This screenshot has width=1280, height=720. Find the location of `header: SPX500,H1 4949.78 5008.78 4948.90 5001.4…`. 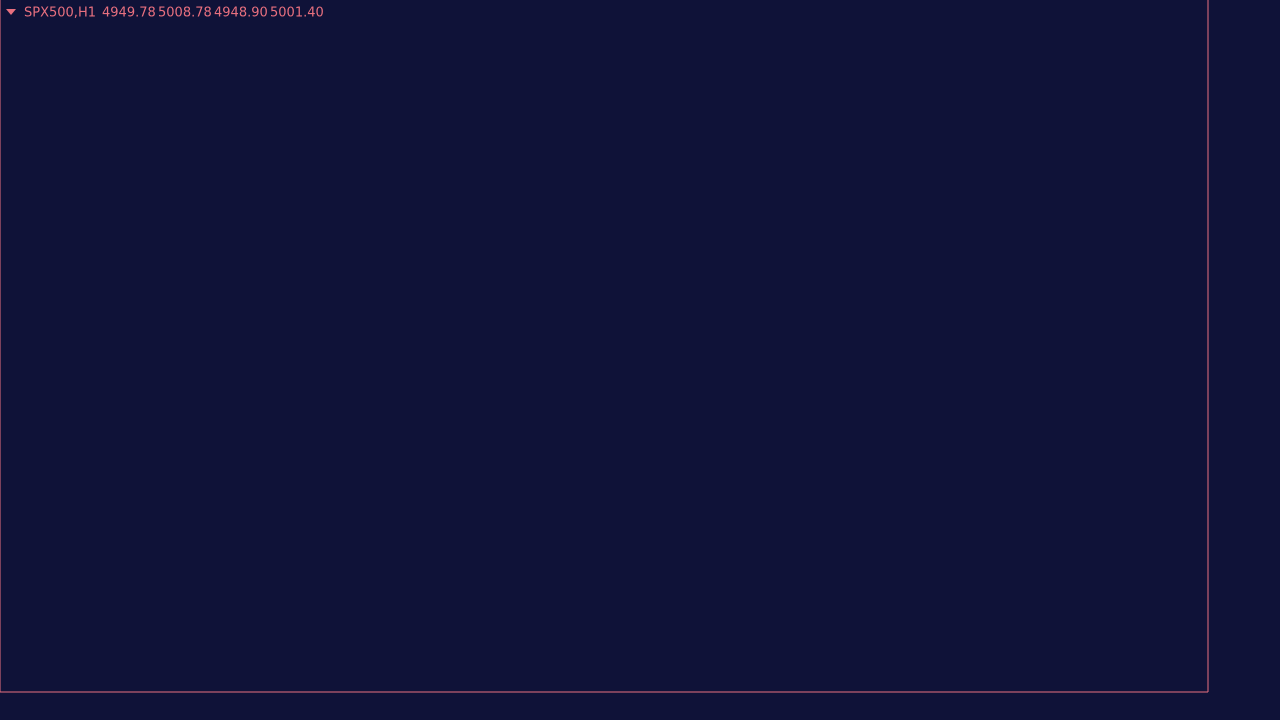

header: SPX500,H1 4949.78 5008.78 4948.90 5001.4… is located at coordinates (165, 13).